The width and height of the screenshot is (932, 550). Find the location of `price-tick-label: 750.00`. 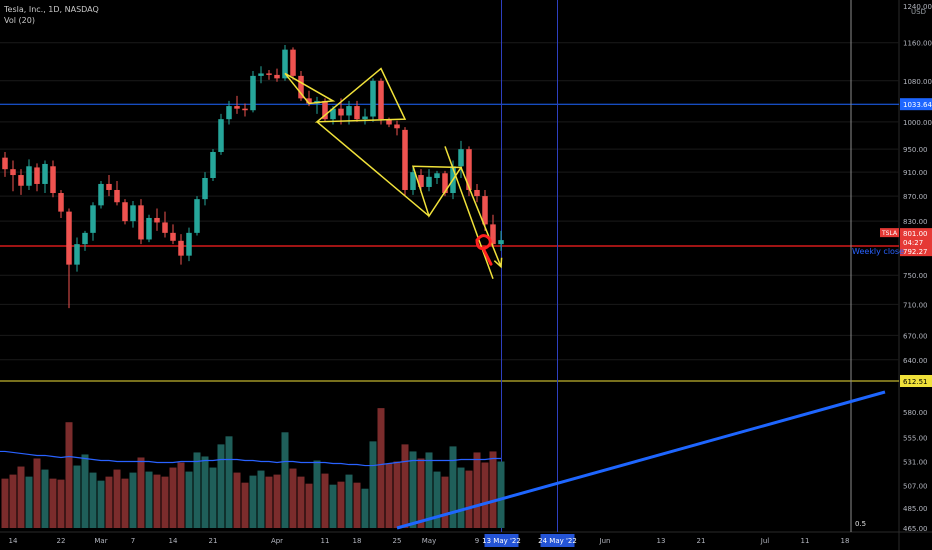

price-tick-label: 750.00 is located at coordinates (915, 276).